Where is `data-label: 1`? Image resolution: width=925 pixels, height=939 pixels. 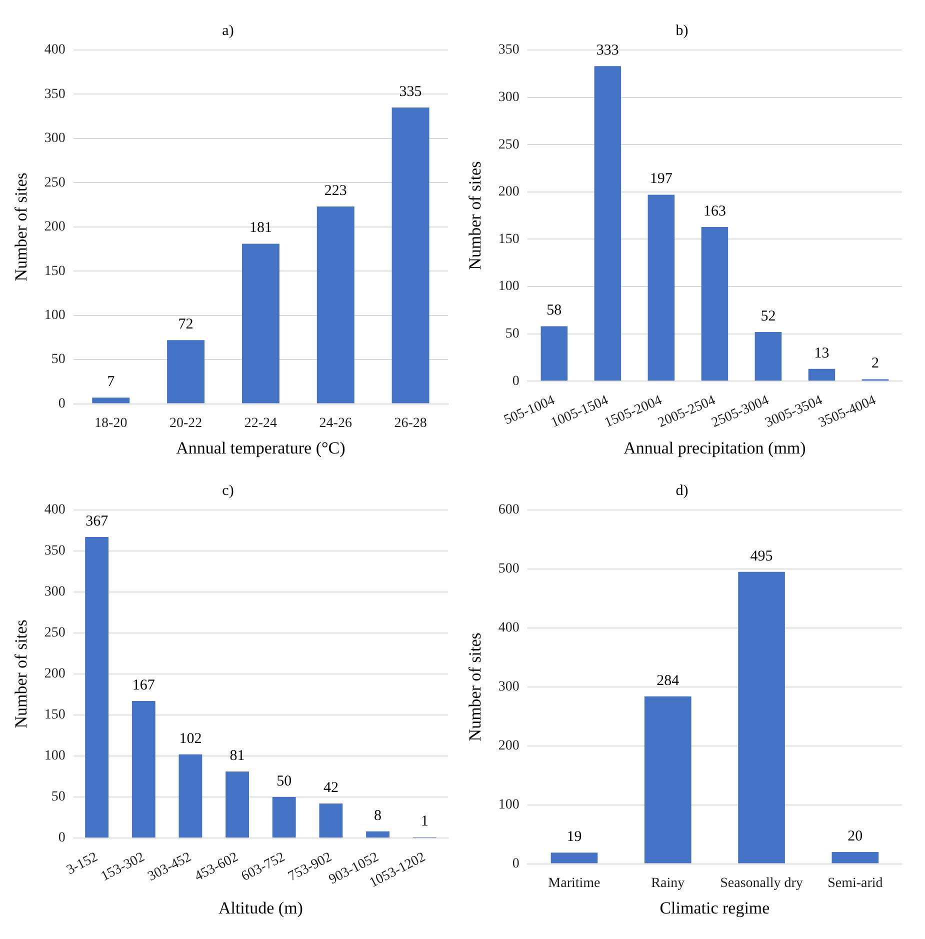 data-label: 1 is located at coordinates (424, 822).